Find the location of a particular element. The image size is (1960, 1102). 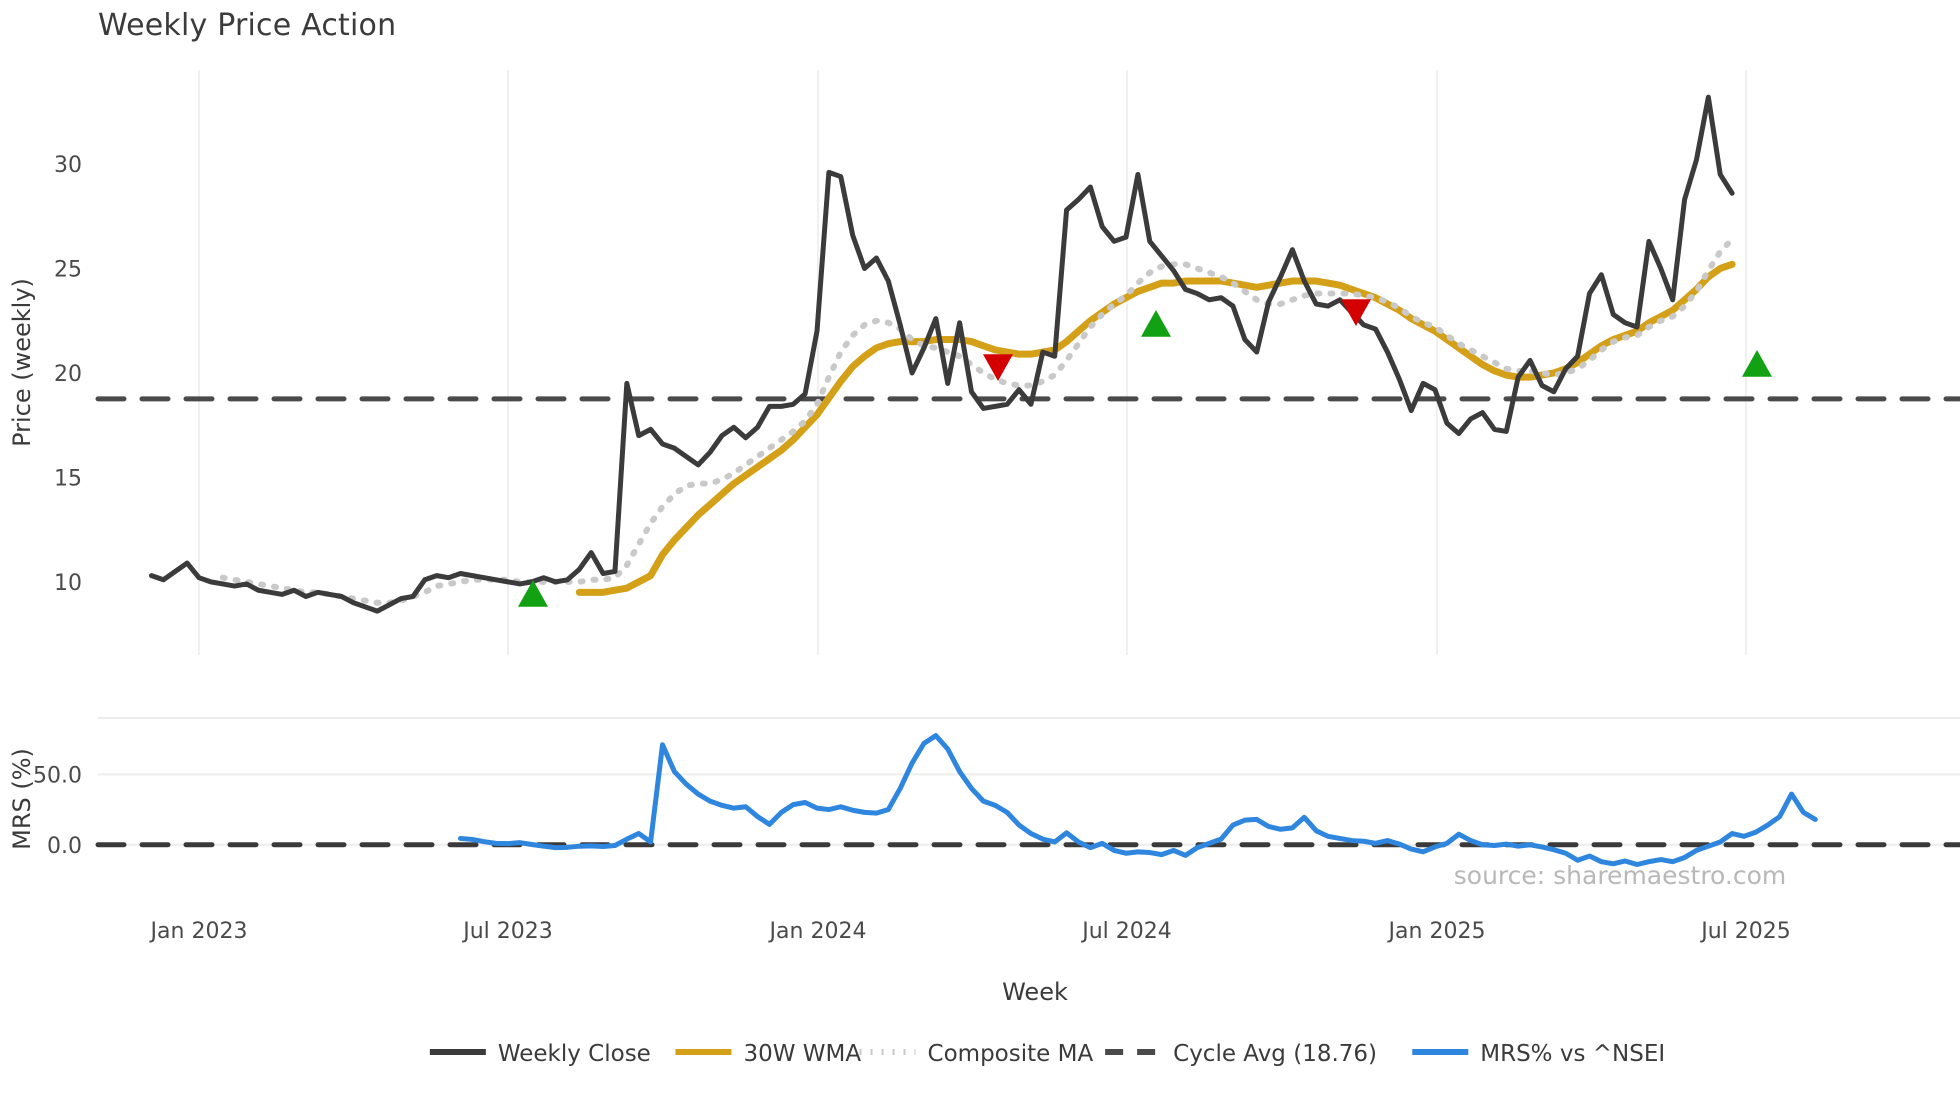

legend-label-2: Composite MA is located at coordinates (1011, 1054).